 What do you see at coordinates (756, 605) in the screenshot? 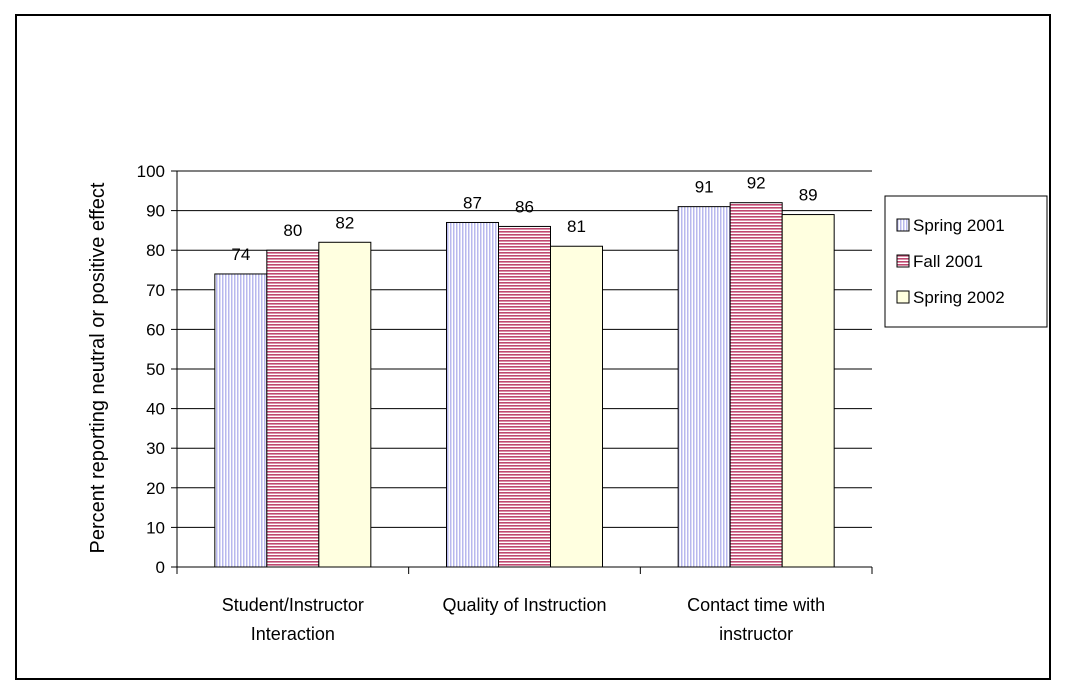
I see `x-category-label: Contact time with` at bounding box center [756, 605].